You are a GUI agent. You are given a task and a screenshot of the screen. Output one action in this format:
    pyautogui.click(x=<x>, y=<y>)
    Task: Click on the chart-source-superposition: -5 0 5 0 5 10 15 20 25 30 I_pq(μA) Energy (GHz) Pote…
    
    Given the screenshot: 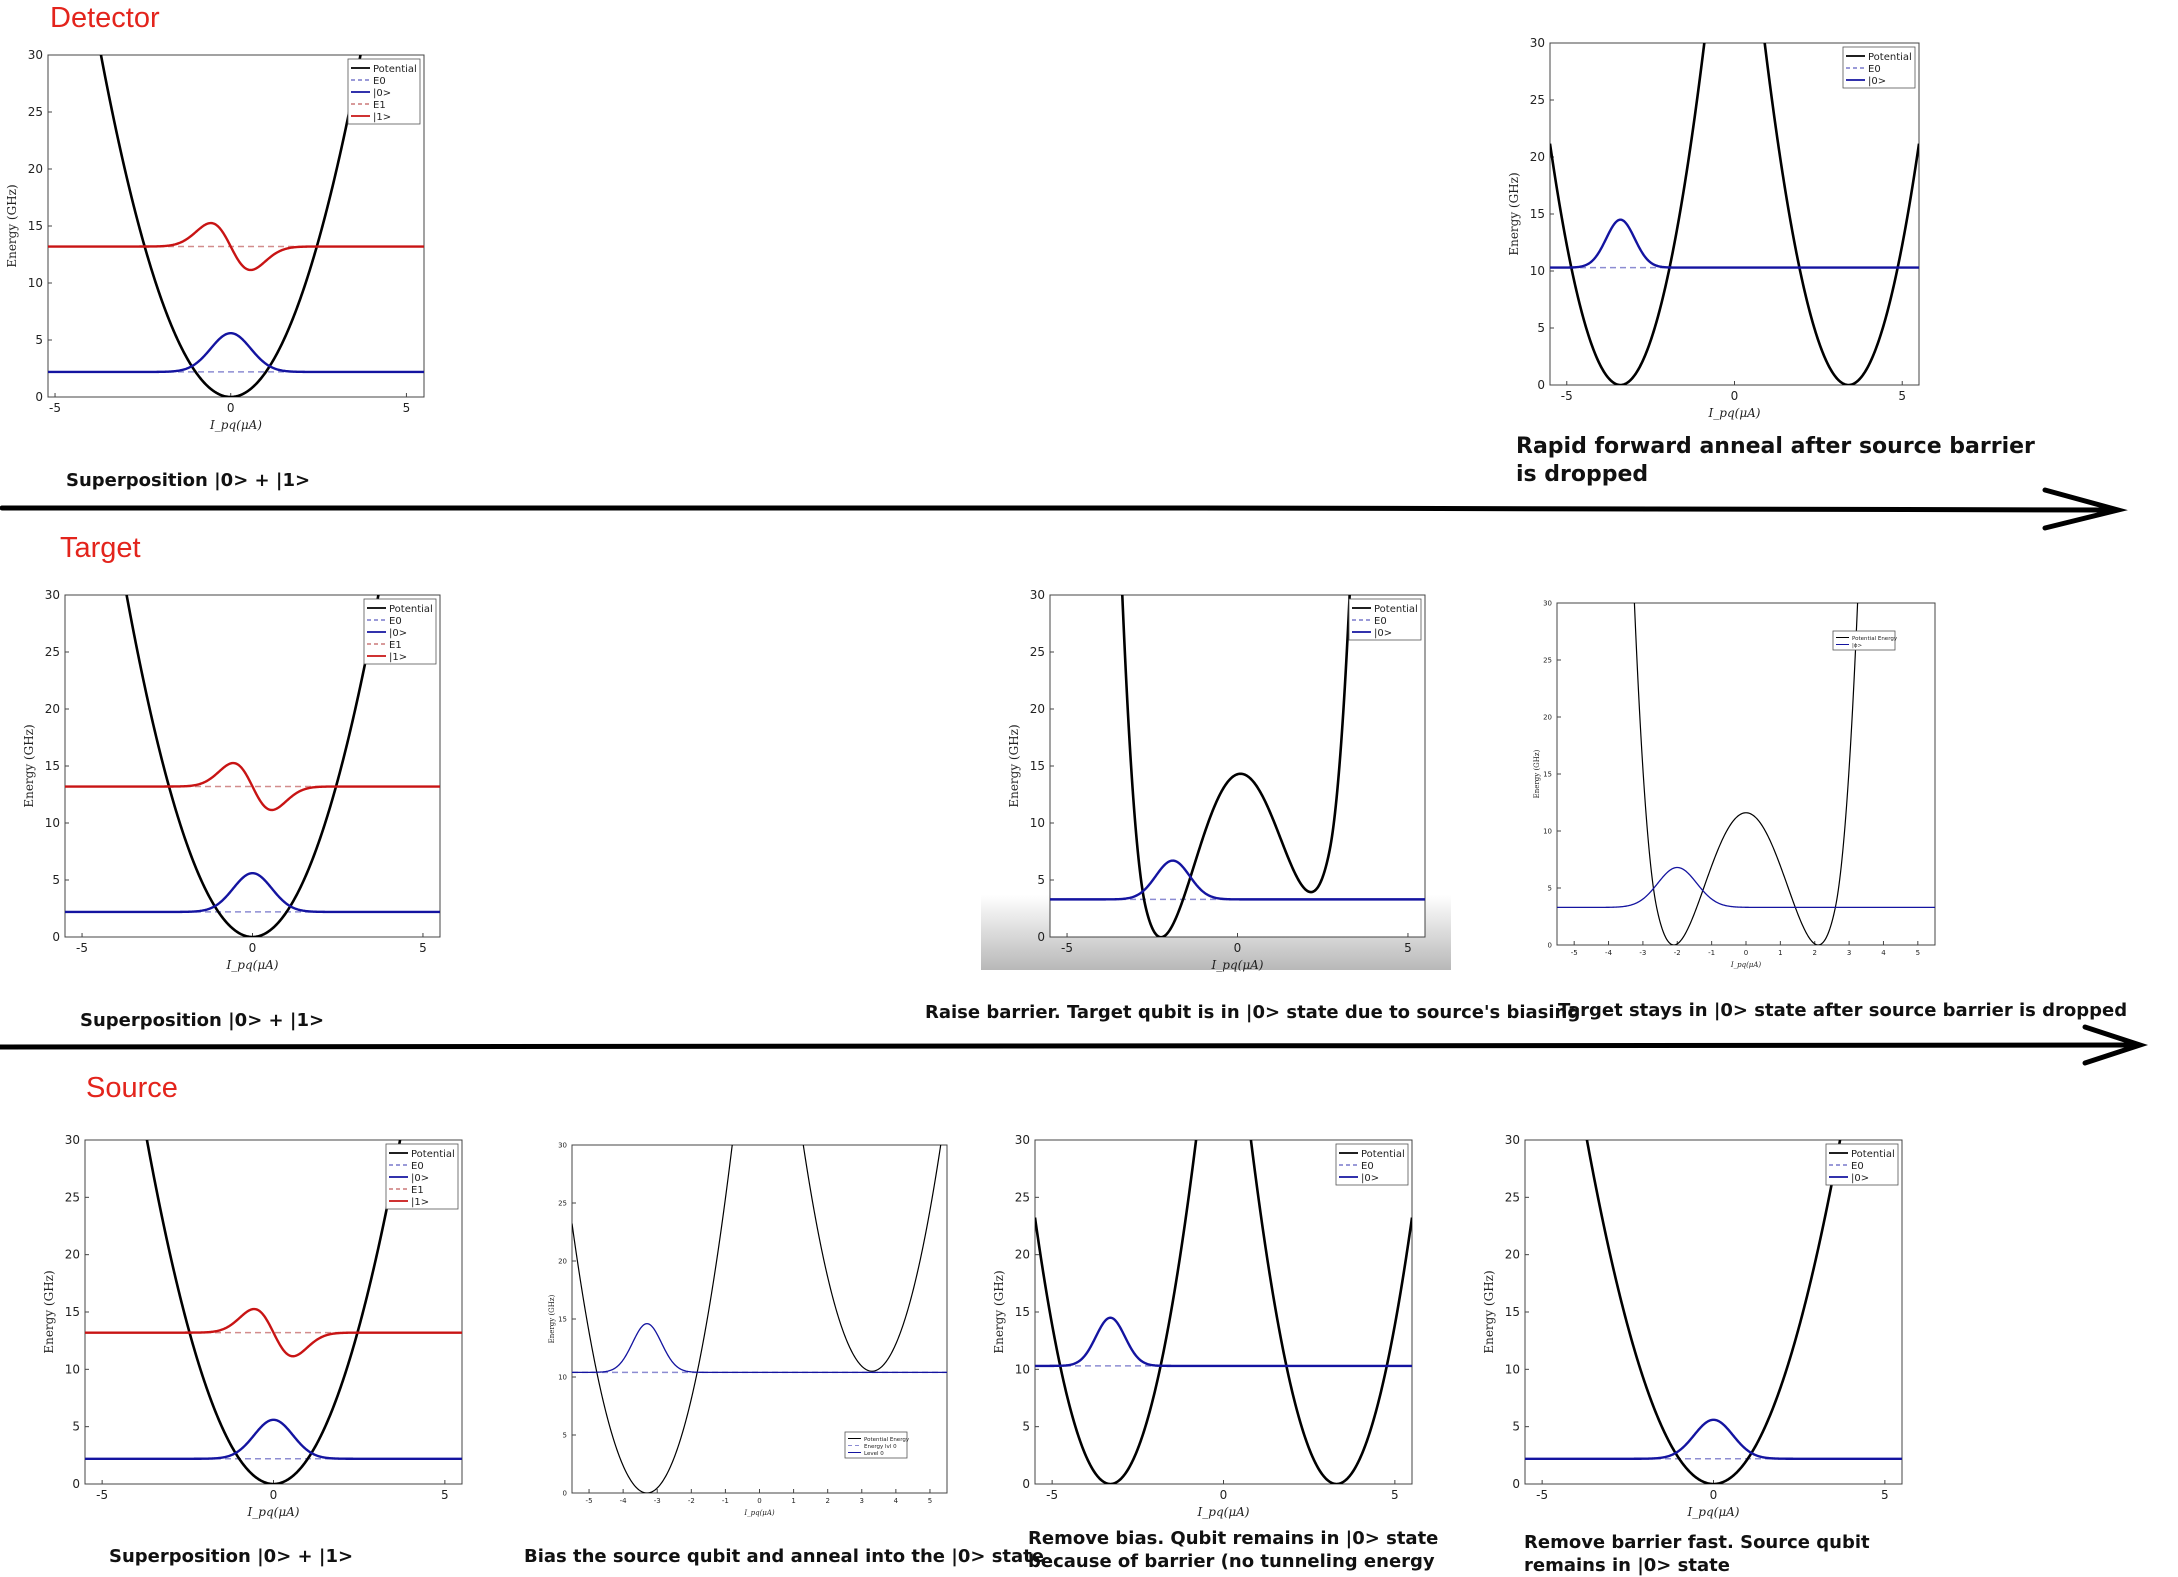 What is the action you would take?
    pyautogui.click(x=252, y=1326)
    